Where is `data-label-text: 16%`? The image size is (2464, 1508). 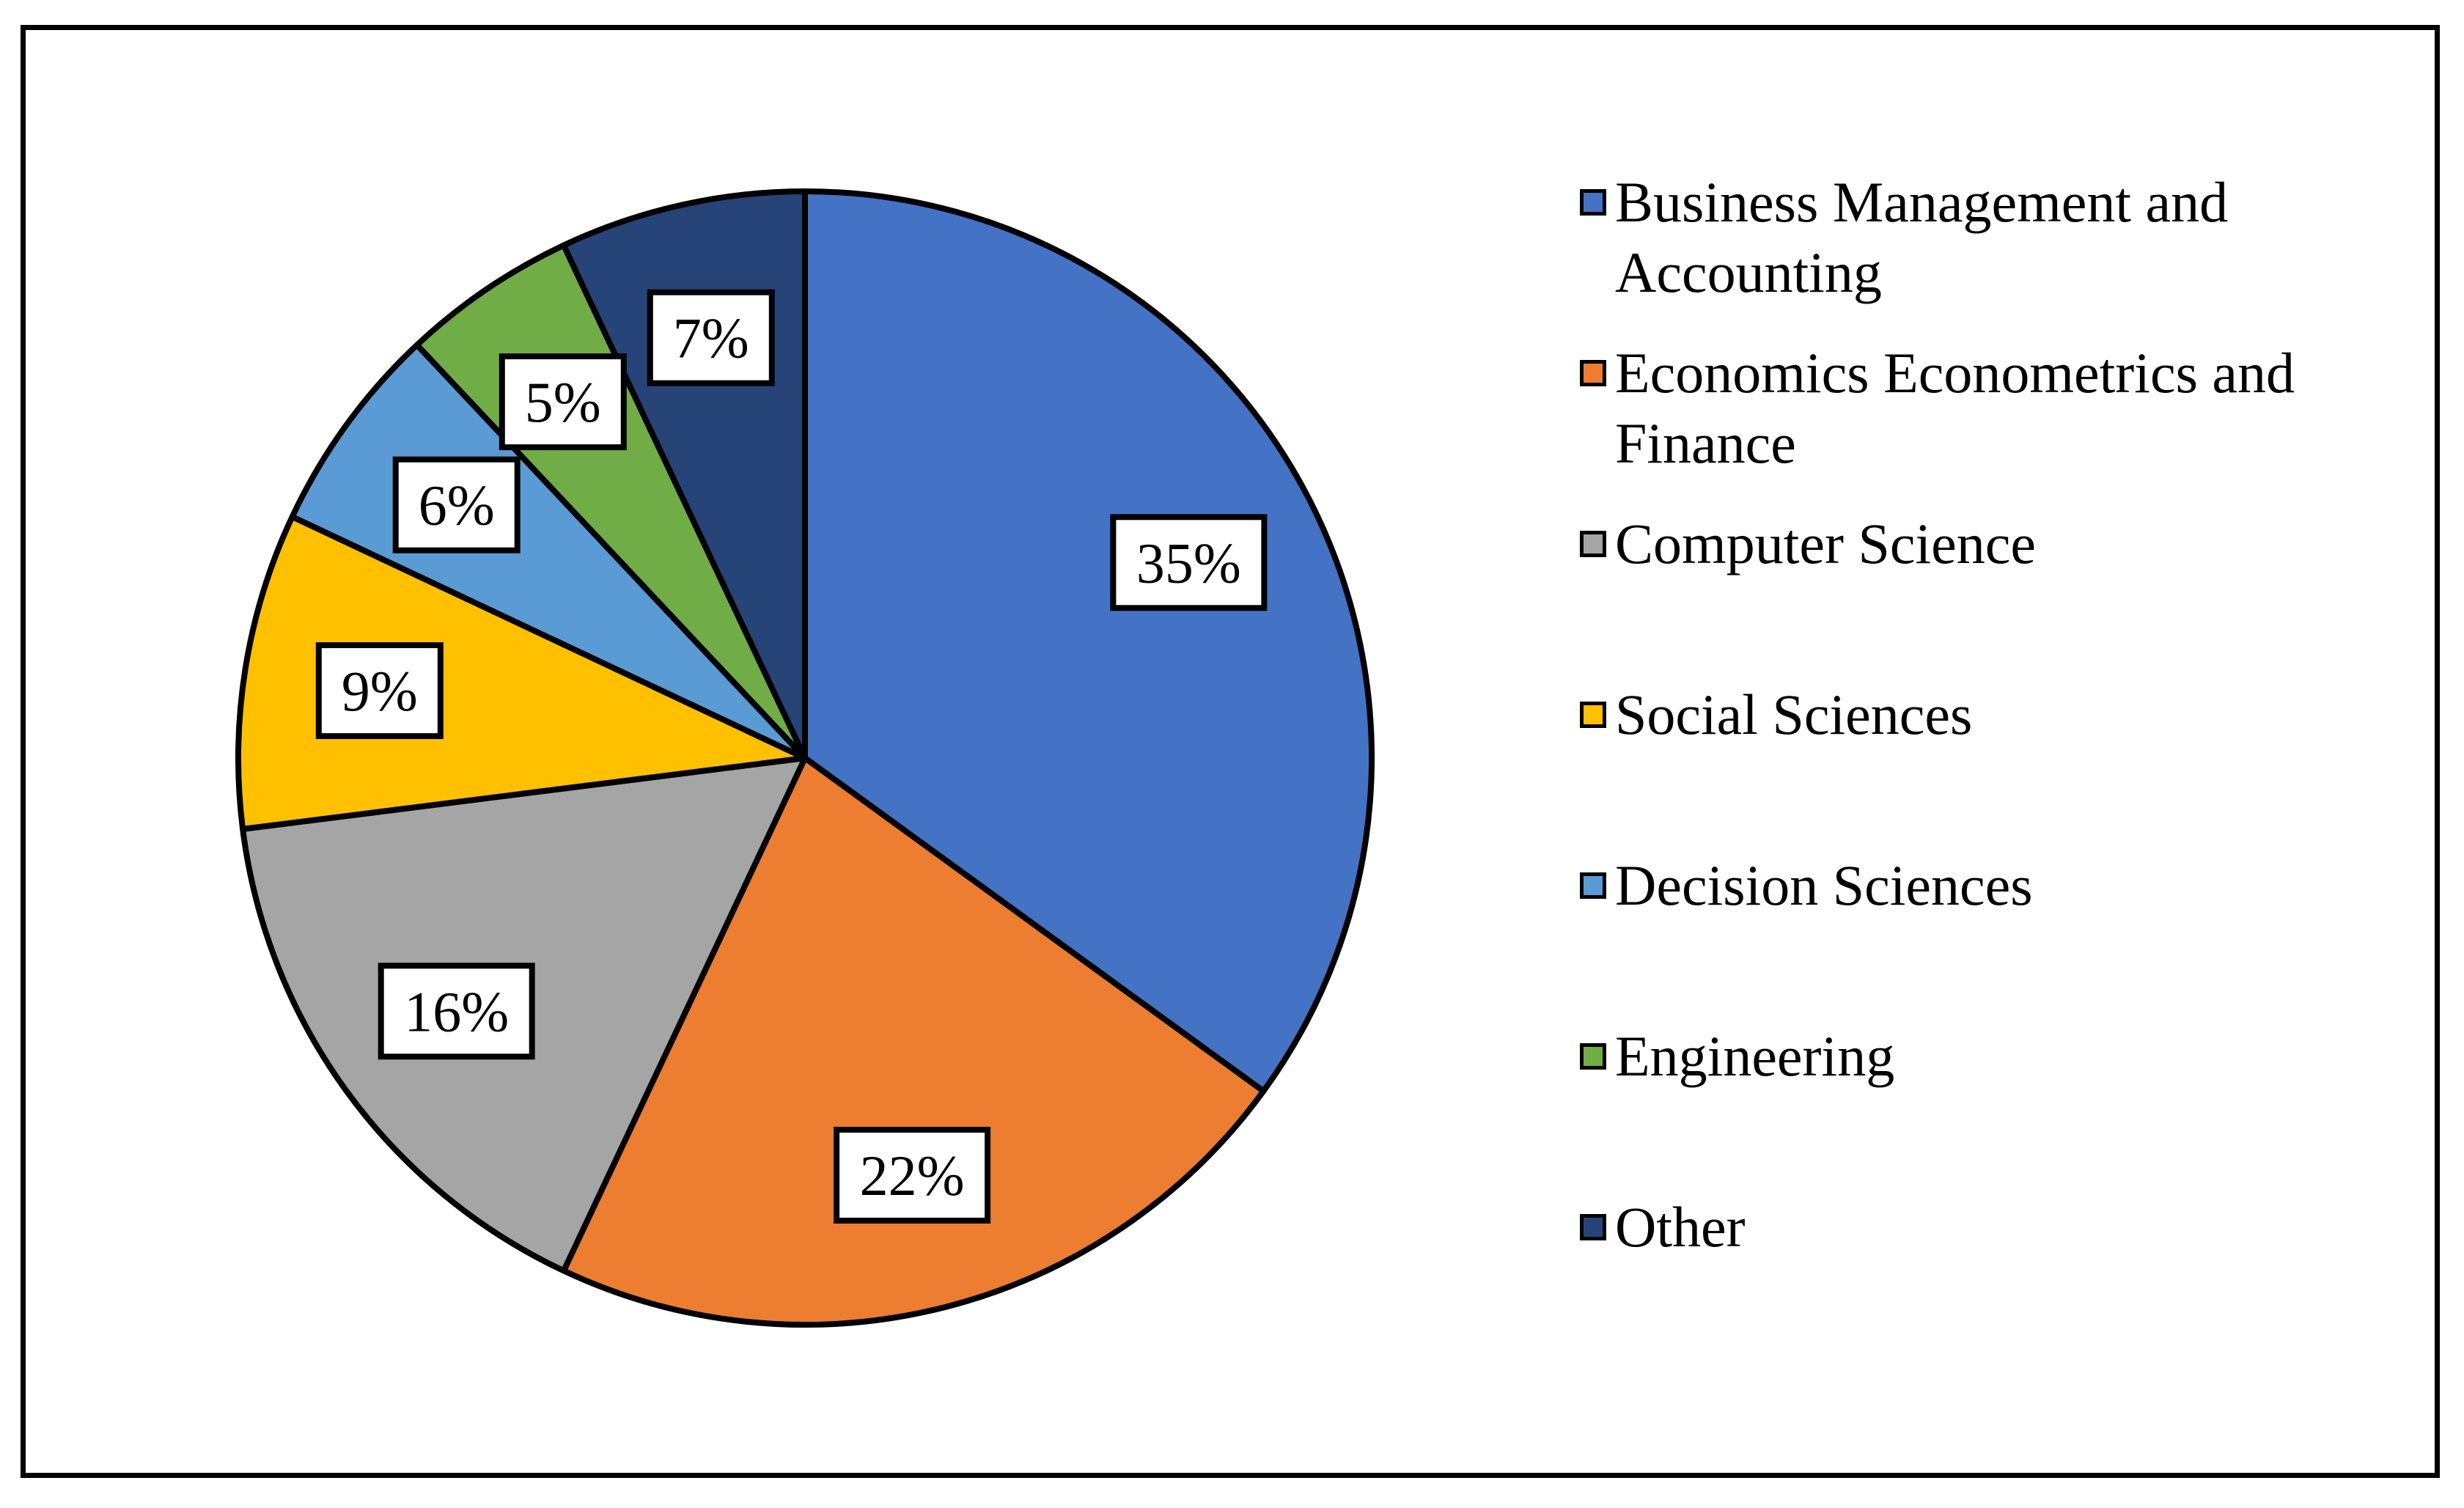
data-label-text: 16% is located at coordinates (456, 1011).